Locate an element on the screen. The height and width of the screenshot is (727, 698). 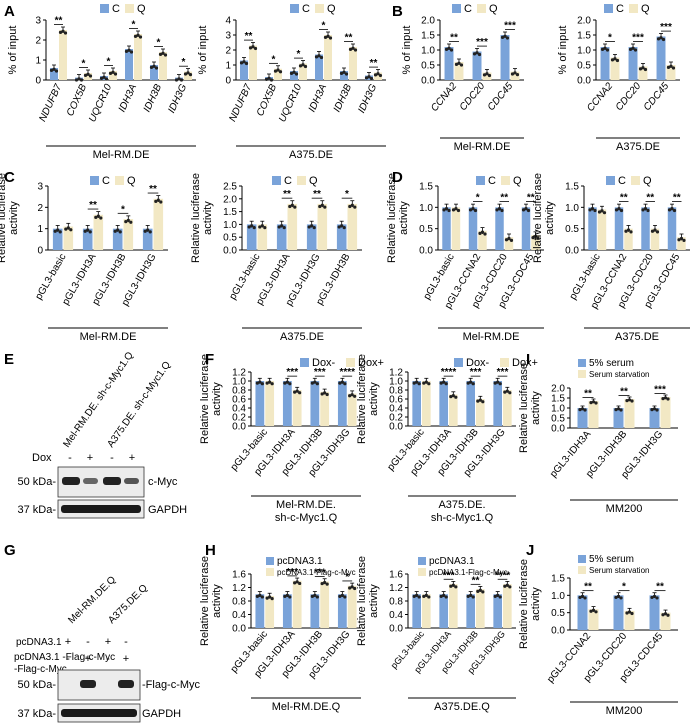
blot-e-band-label-cmyc: c-Myc is located at coordinates (163, 482).